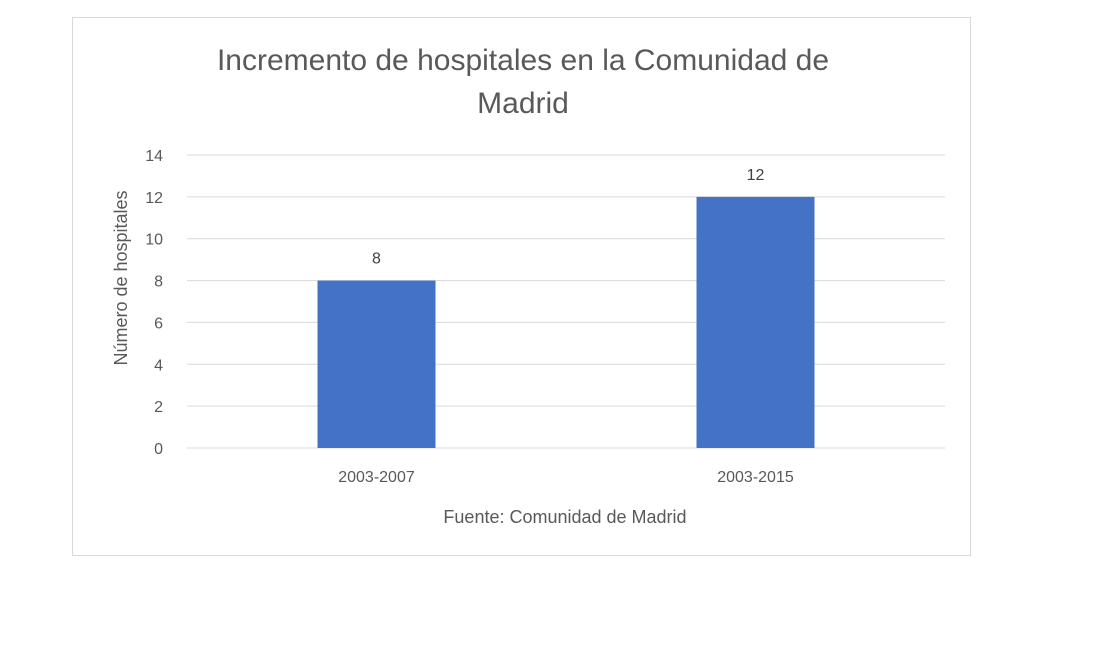 The image size is (1120, 648). I want to click on x-tick-label: 2003-2015, so click(755, 477).